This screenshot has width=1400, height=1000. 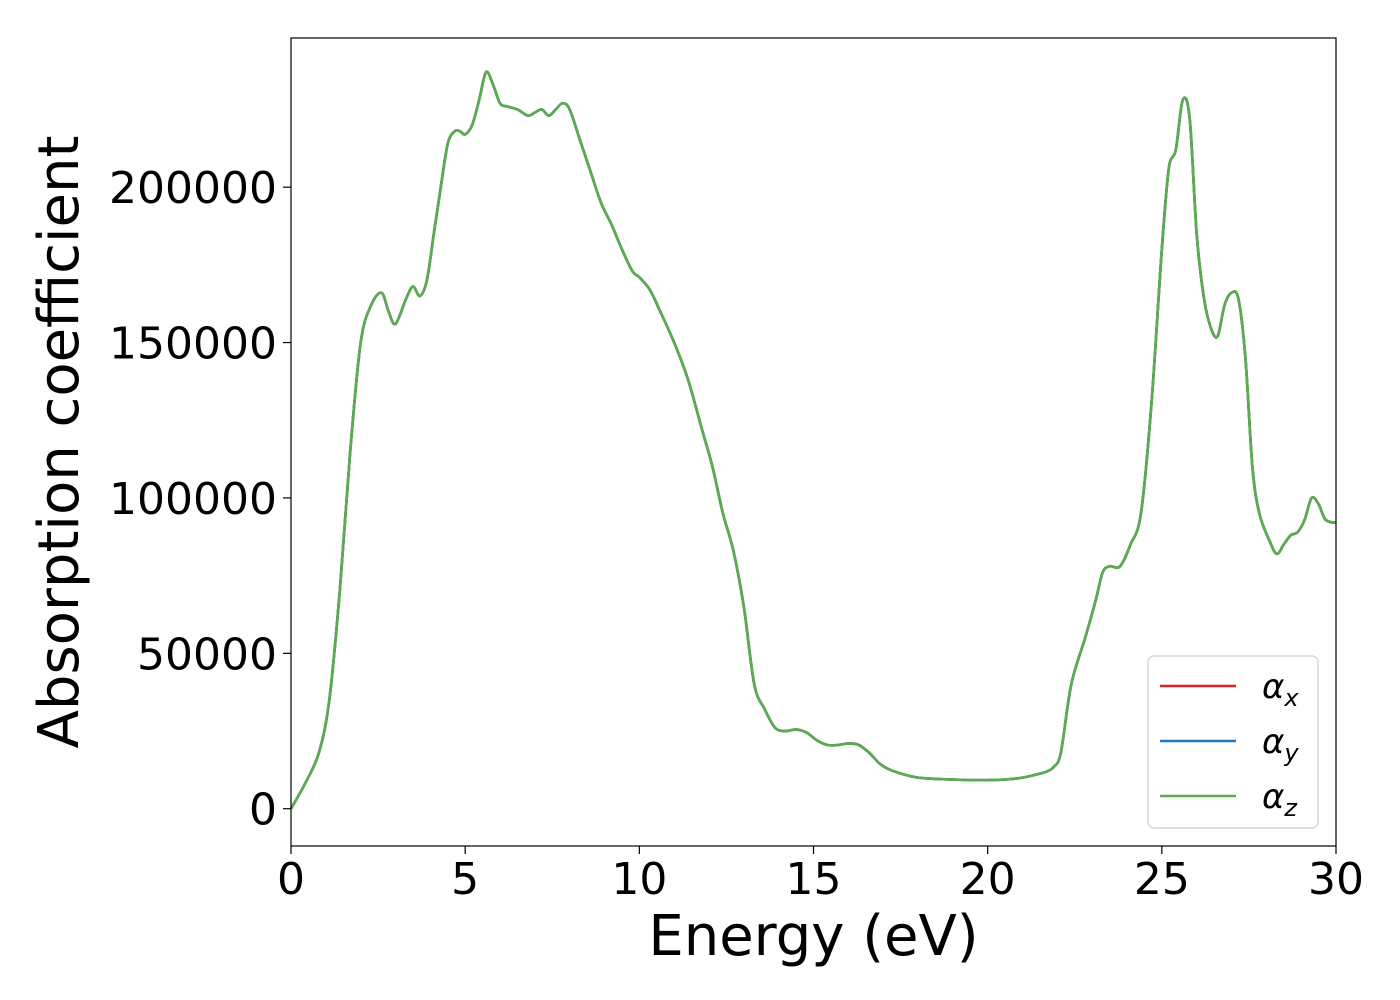 What do you see at coordinates (465, 879) in the screenshot?
I see `x-tick-label: 5` at bounding box center [465, 879].